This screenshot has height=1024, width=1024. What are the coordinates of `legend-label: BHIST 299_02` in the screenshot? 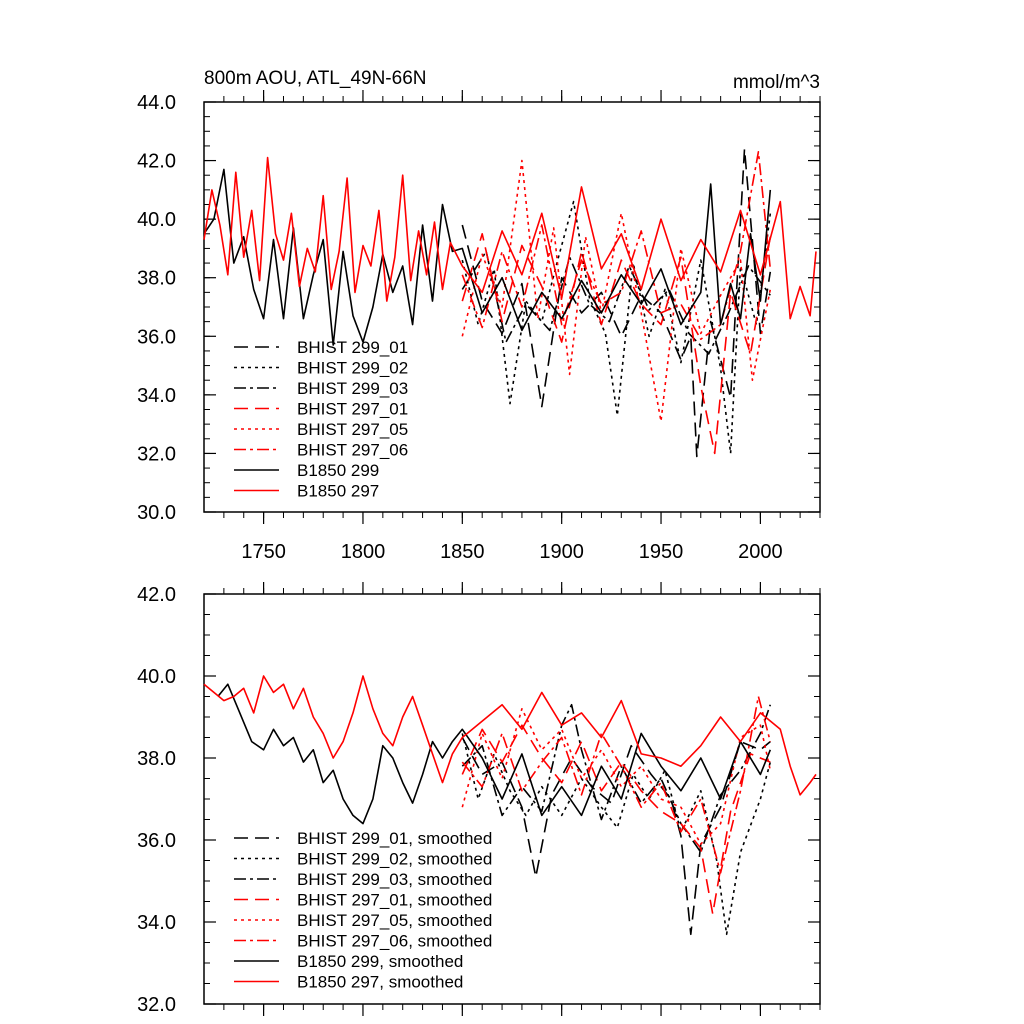 It's located at (352, 368).